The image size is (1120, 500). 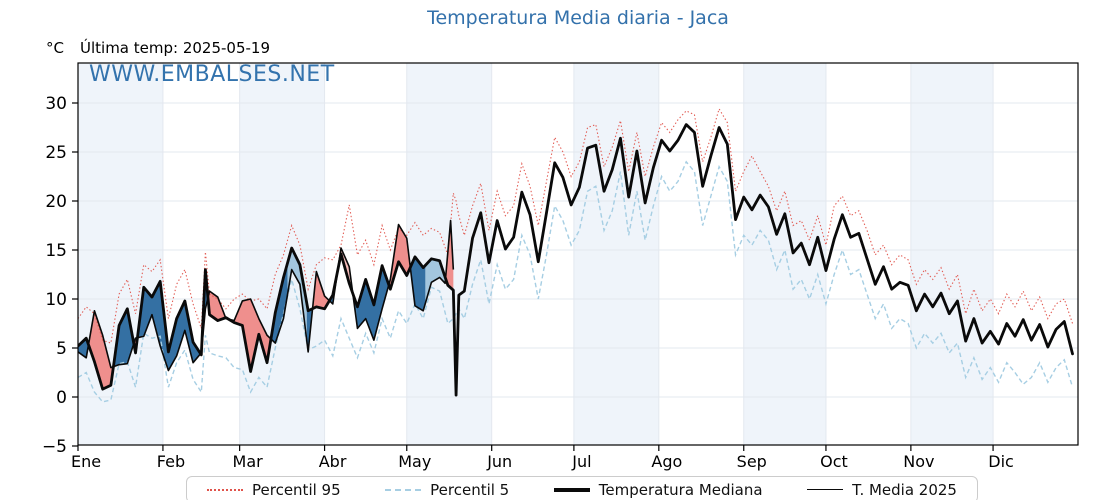 What do you see at coordinates (296, 489) in the screenshot?
I see `legend-label-percentil95: Percentil 95` at bounding box center [296, 489].